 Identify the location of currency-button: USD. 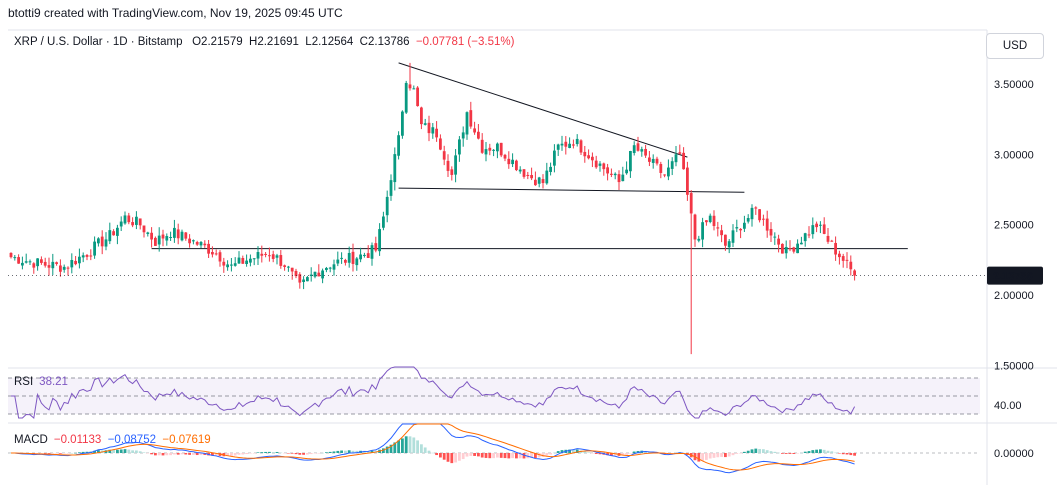
(1015, 46).